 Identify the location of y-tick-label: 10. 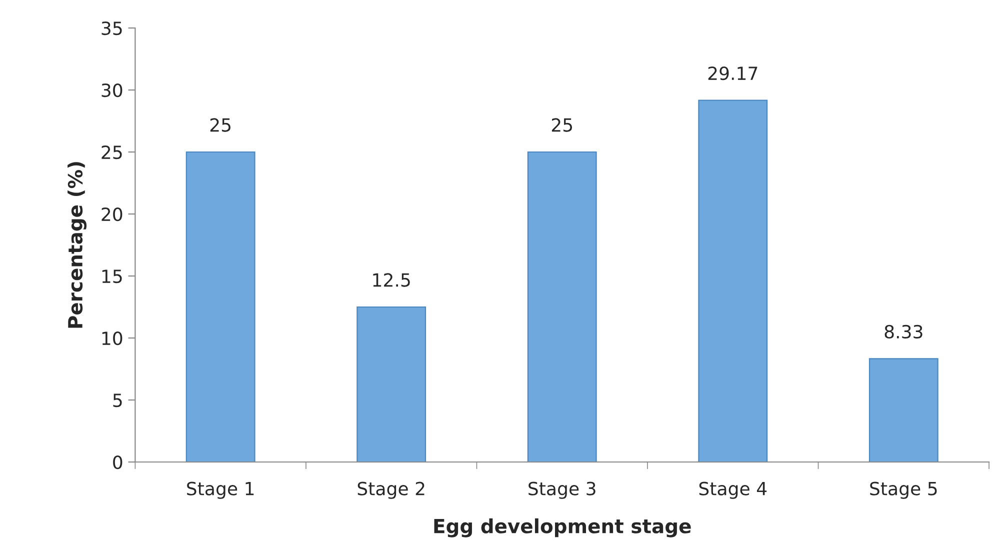
(112, 338).